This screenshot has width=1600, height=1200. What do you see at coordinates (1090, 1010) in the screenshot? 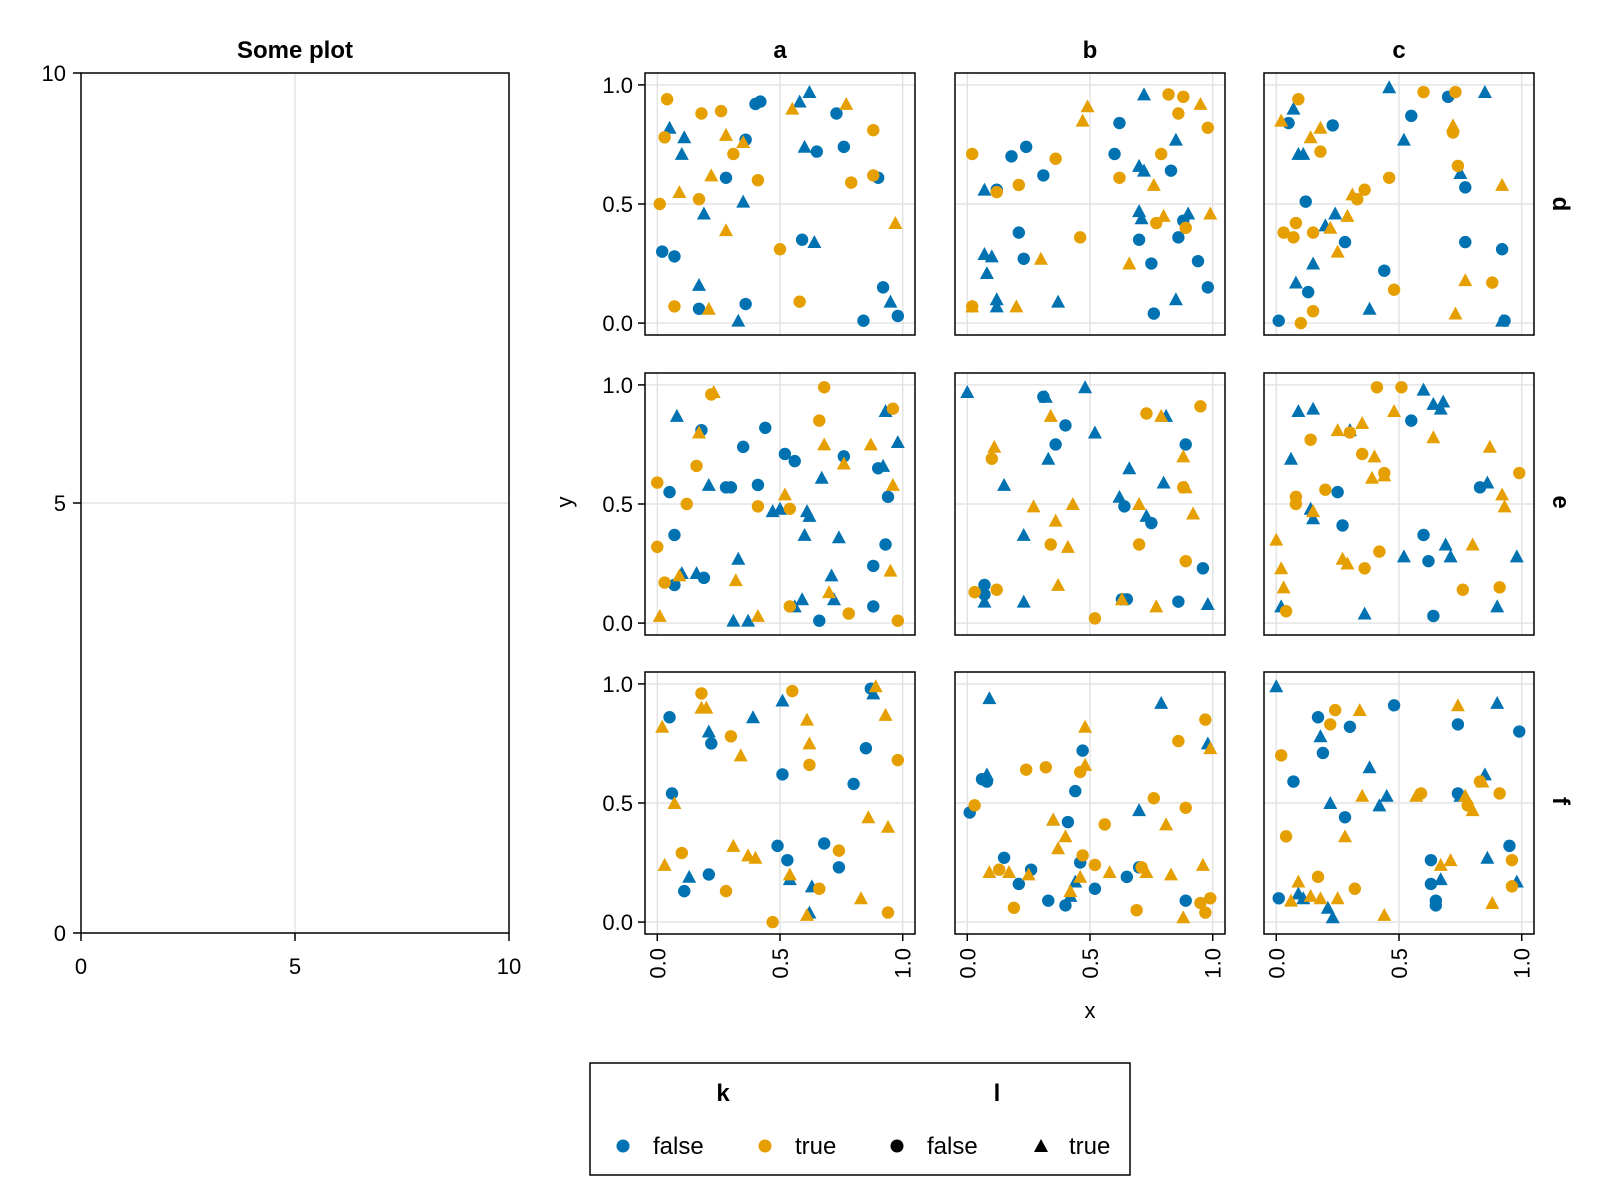
I see `x-axis-label: x` at bounding box center [1090, 1010].